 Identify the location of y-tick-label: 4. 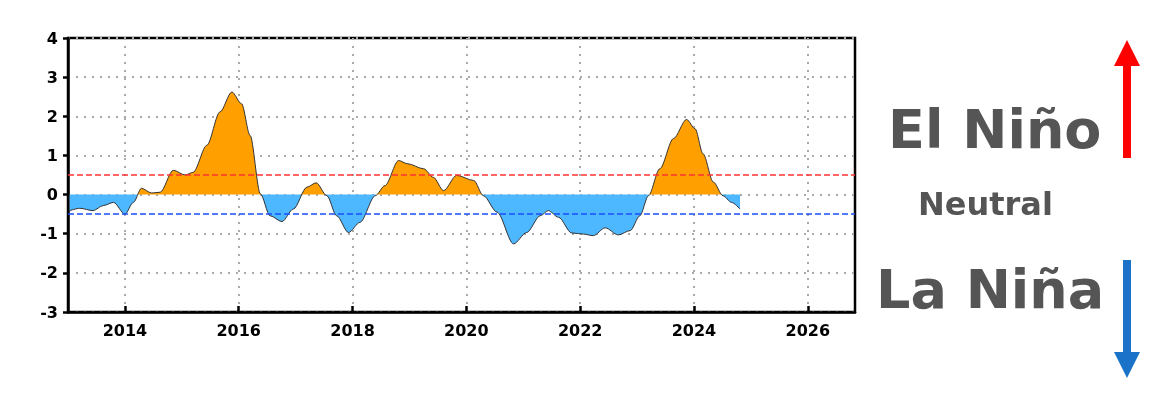
(52, 38).